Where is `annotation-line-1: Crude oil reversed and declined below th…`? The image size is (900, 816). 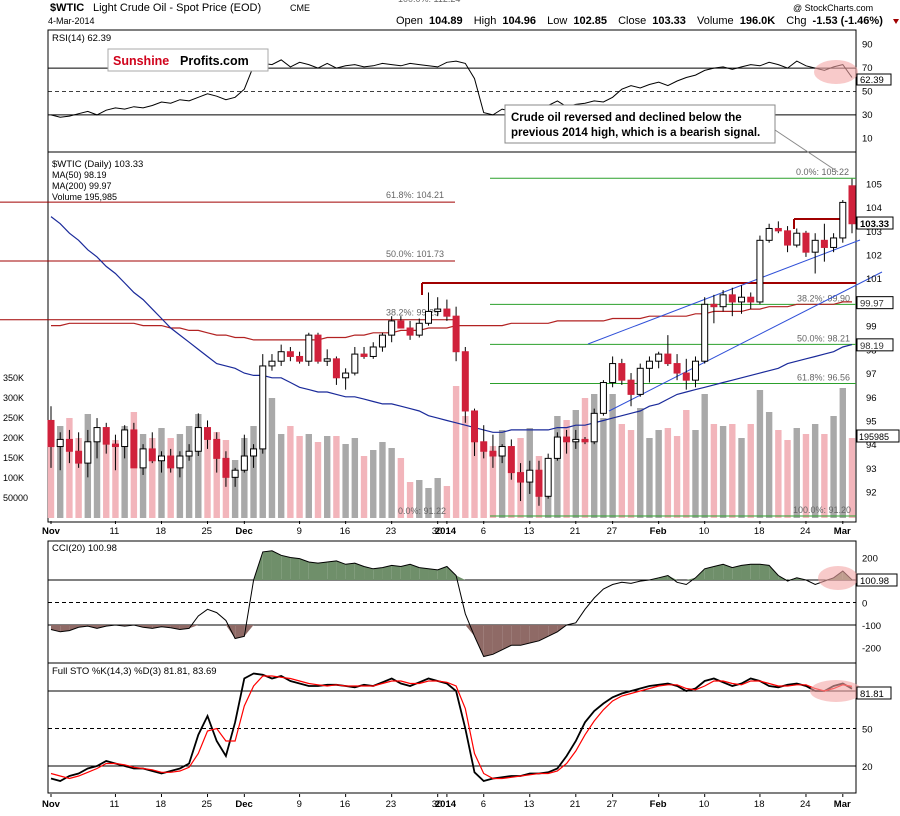 annotation-line-1: Crude oil reversed and declined below th… is located at coordinates (626, 118).